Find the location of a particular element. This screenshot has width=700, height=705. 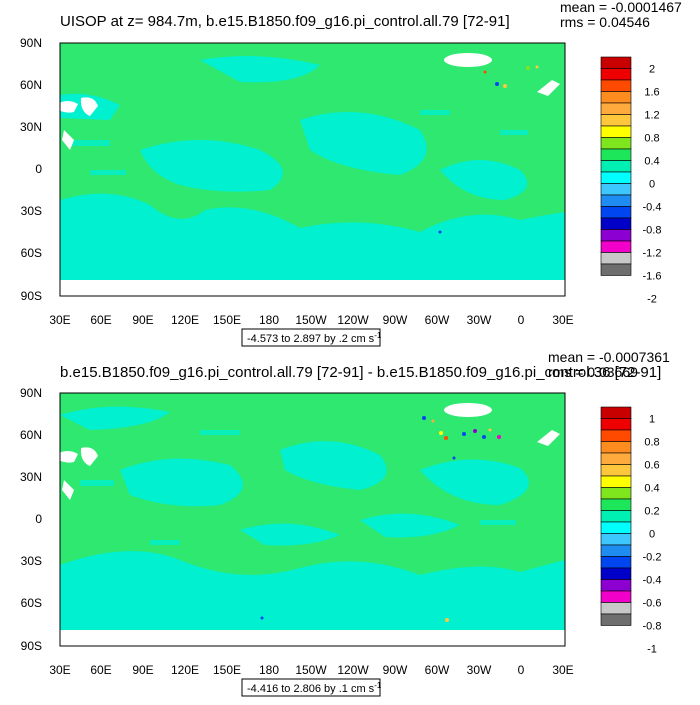

y-axis-bottom: 90N 60N 30N 0 30S 60S 90S is located at coordinates (31, 519).